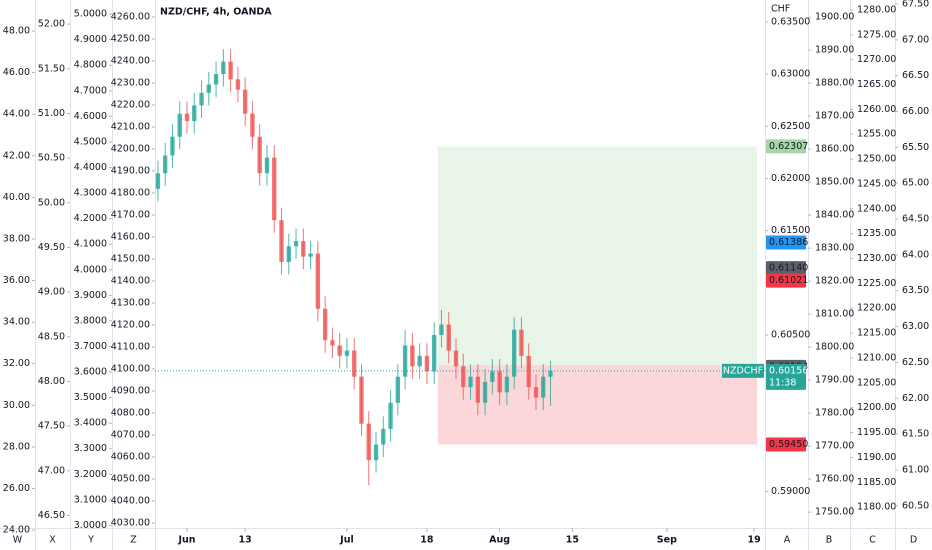  I want to click on overlay-tick-label: 4.9000, so click(90, 39).